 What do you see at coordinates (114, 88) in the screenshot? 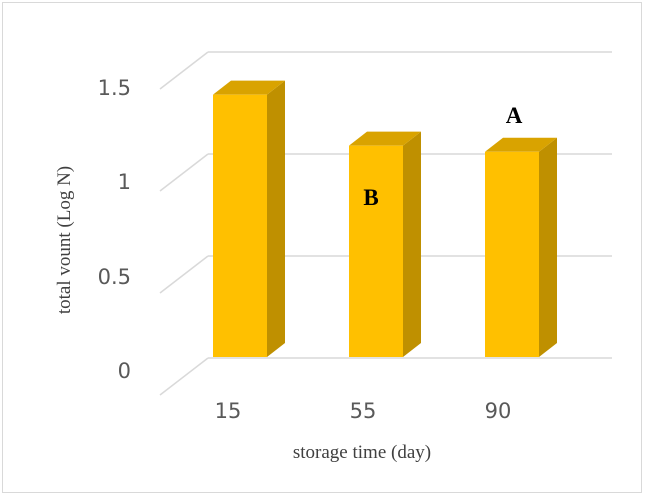
I see `y-tick-label-1.5: 1.5` at bounding box center [114, 88].